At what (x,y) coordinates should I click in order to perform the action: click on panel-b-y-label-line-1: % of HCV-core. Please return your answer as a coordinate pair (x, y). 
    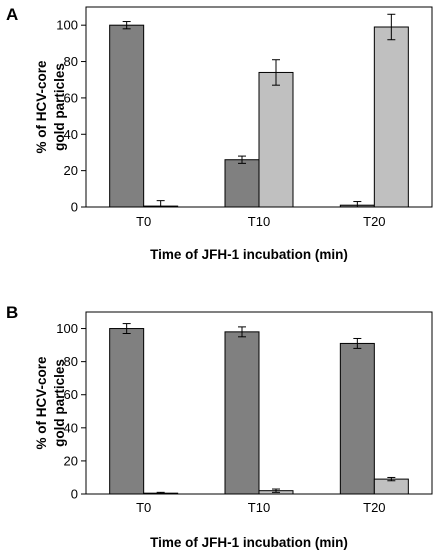
    Looking at the image, I should click on (41, 403).